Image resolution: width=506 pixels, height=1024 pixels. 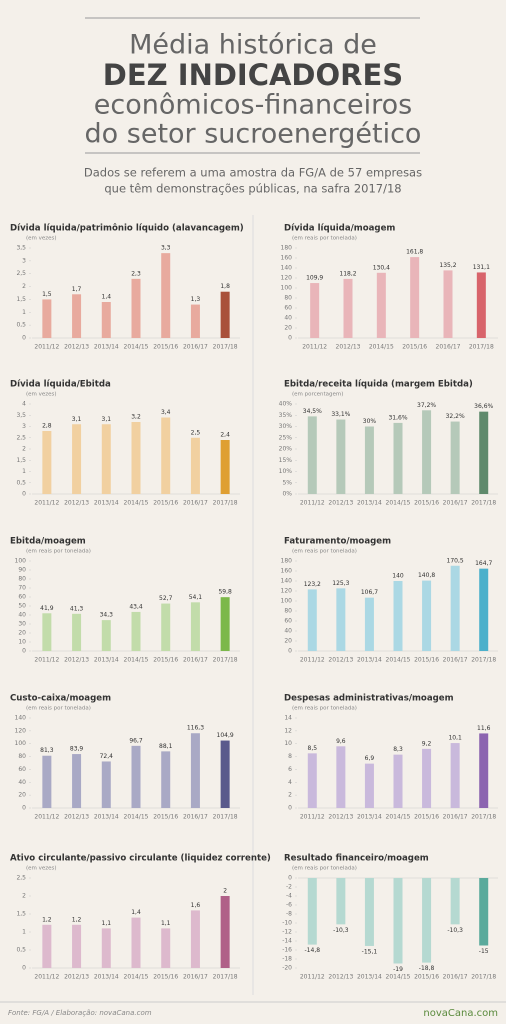 What do you see at coordinates (484, 728) in the screenshot?
I see `value-label: 11,6` at bounding box center [484, 728].